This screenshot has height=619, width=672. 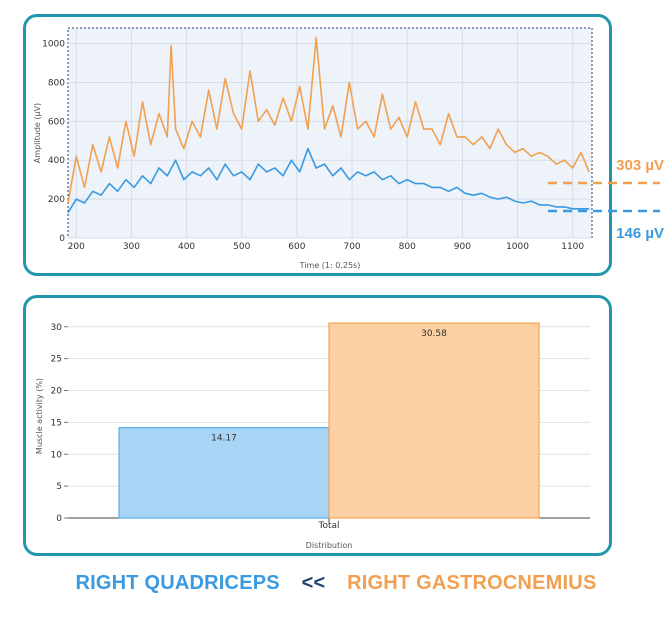 What do you see at coordinates (177, 583) in the screenshot?
I see `right-quadriceps-label: RIGHT QUADRICEPS` at bounding box center [177, 583].